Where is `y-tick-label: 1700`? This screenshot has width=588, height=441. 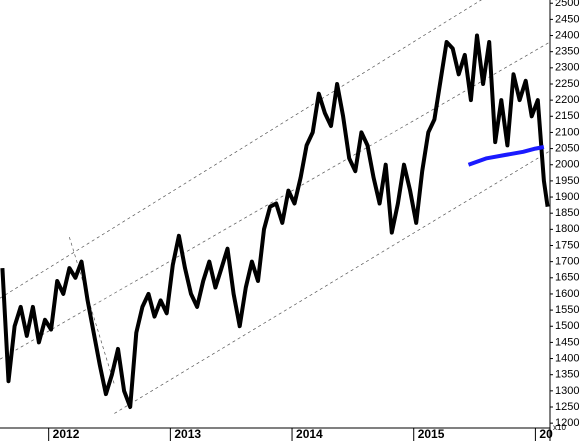
y-tick-label: 1700 is located at coordinates (567, 262).